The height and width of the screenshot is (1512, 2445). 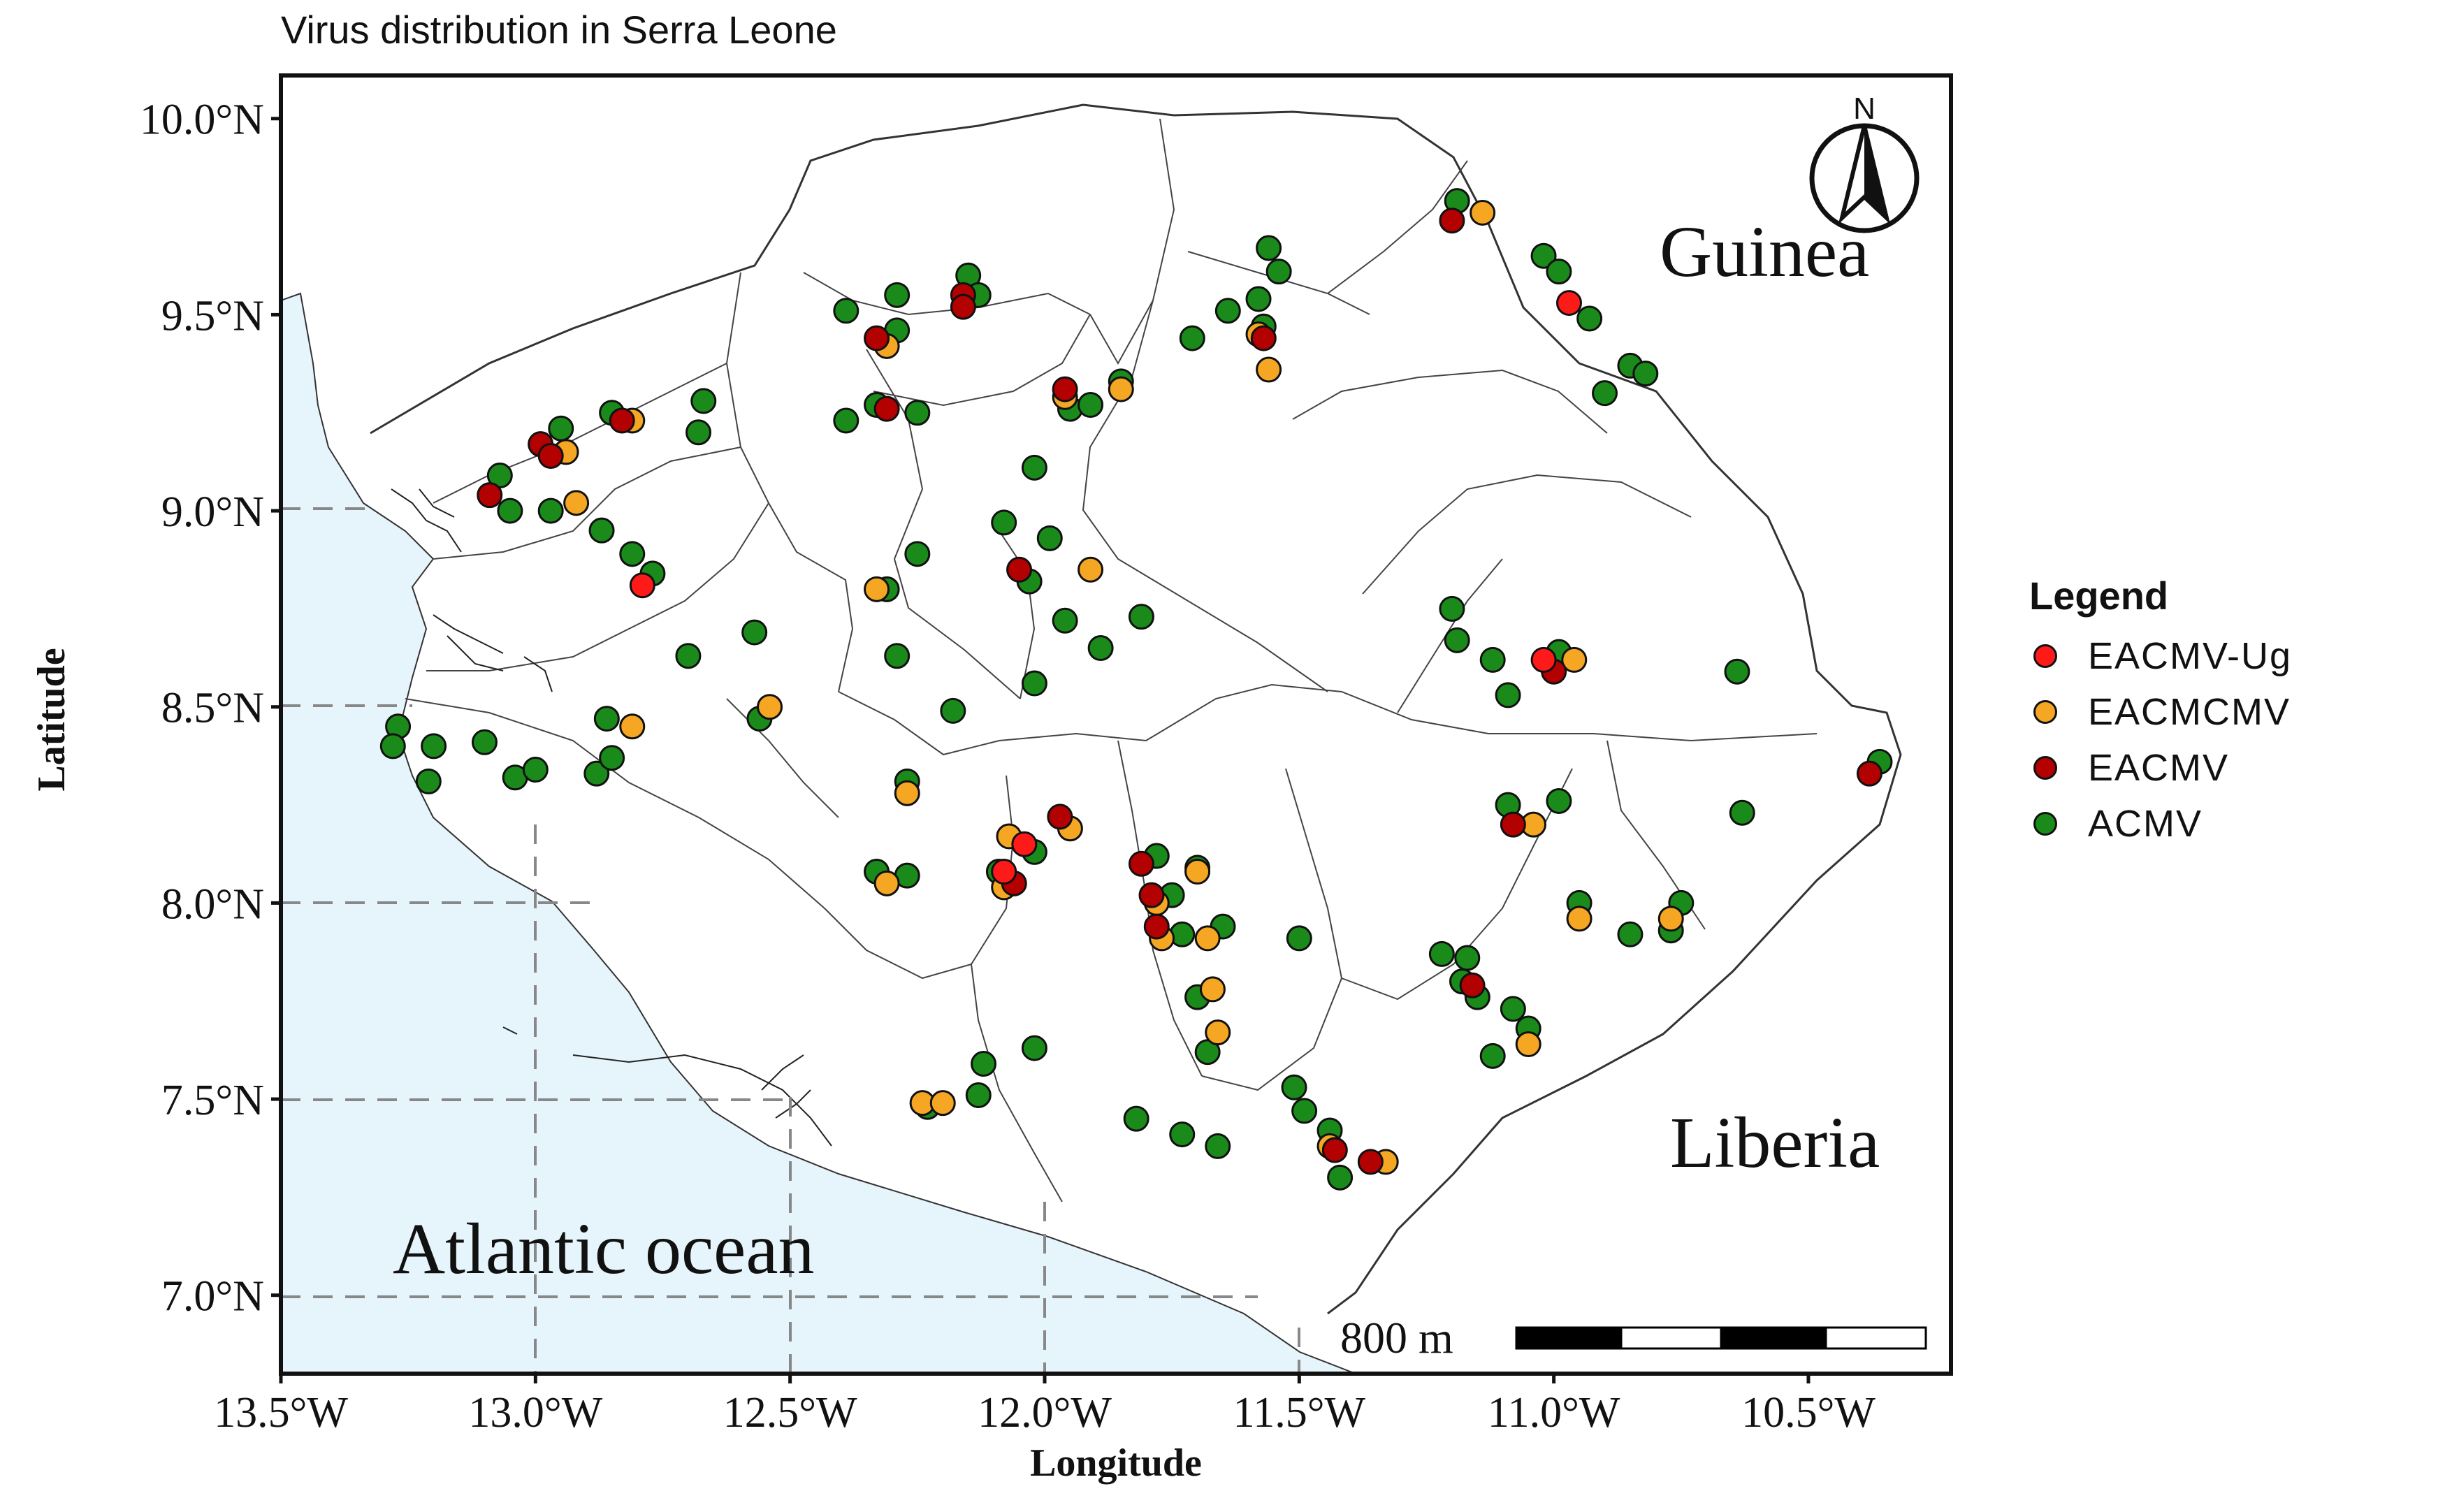 I want to click on x-tick-label: 11.5°W, so click(x=1299, y=1413).